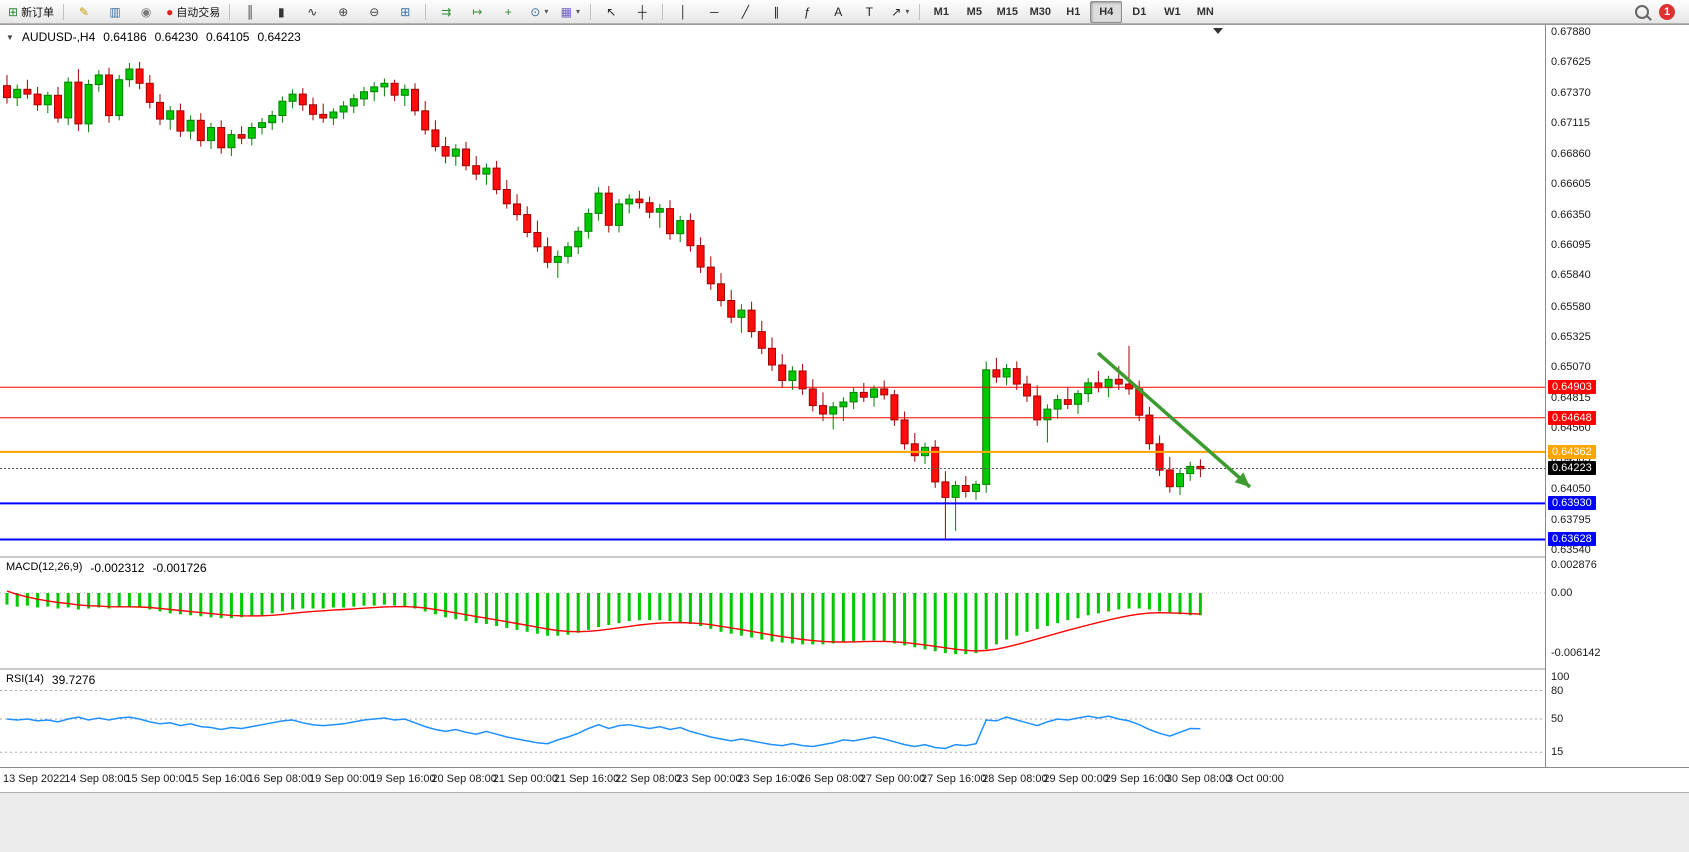 The height and width of the screenshot is (852, 1689). I want to click on time-label: 14 Sep 08:00, so click(97, 779).